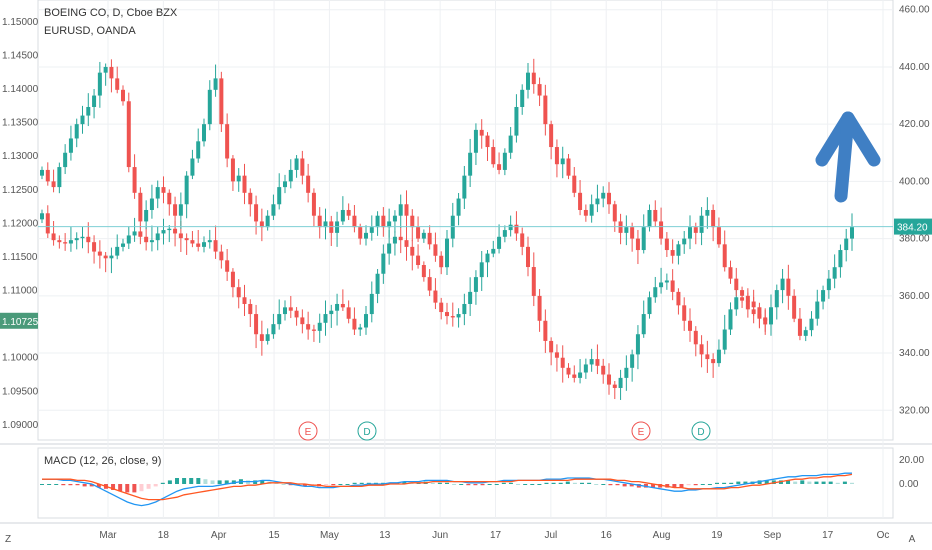 The image size is (932, 550). Describe the element at coordinates (914, 67) in the screenshot. I see `right-axis-tick: 440.00` at that location.